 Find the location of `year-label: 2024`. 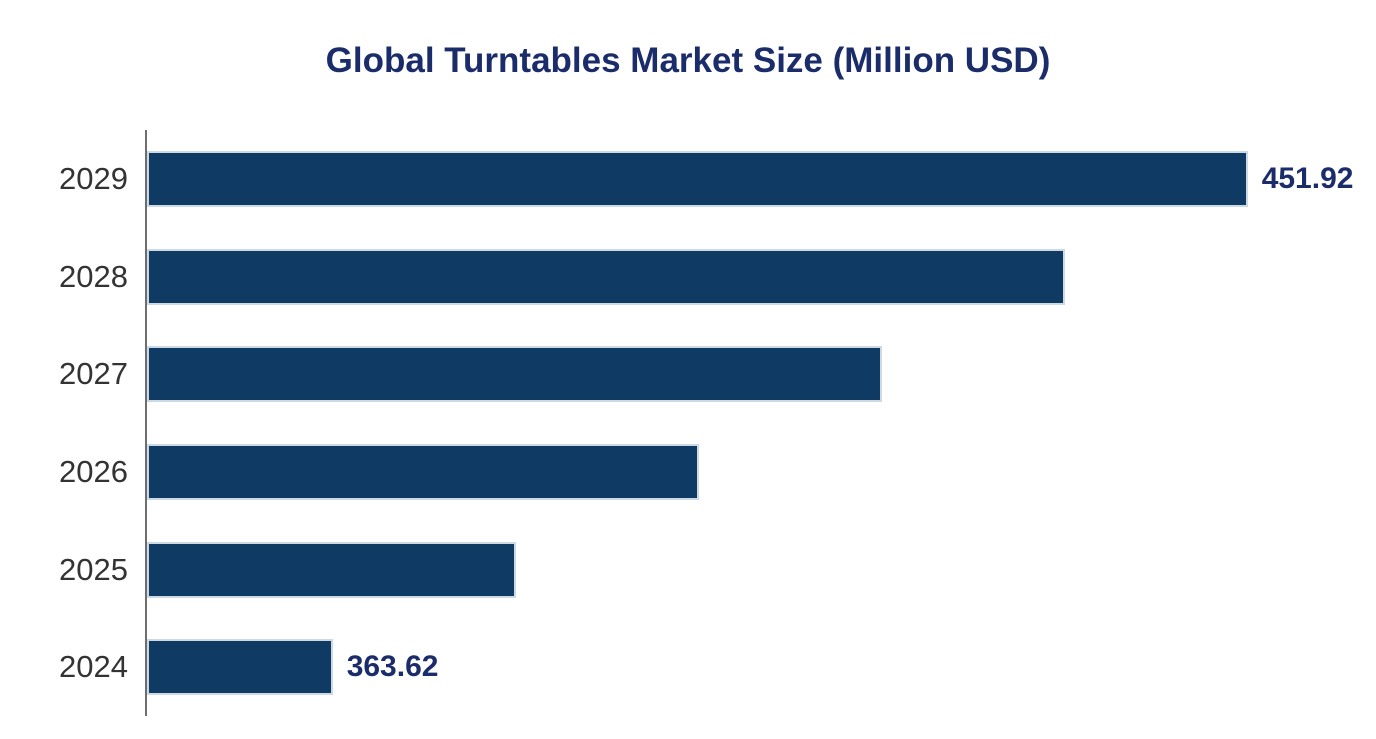

year-label: 2024 is located at coordinates (93, 667).